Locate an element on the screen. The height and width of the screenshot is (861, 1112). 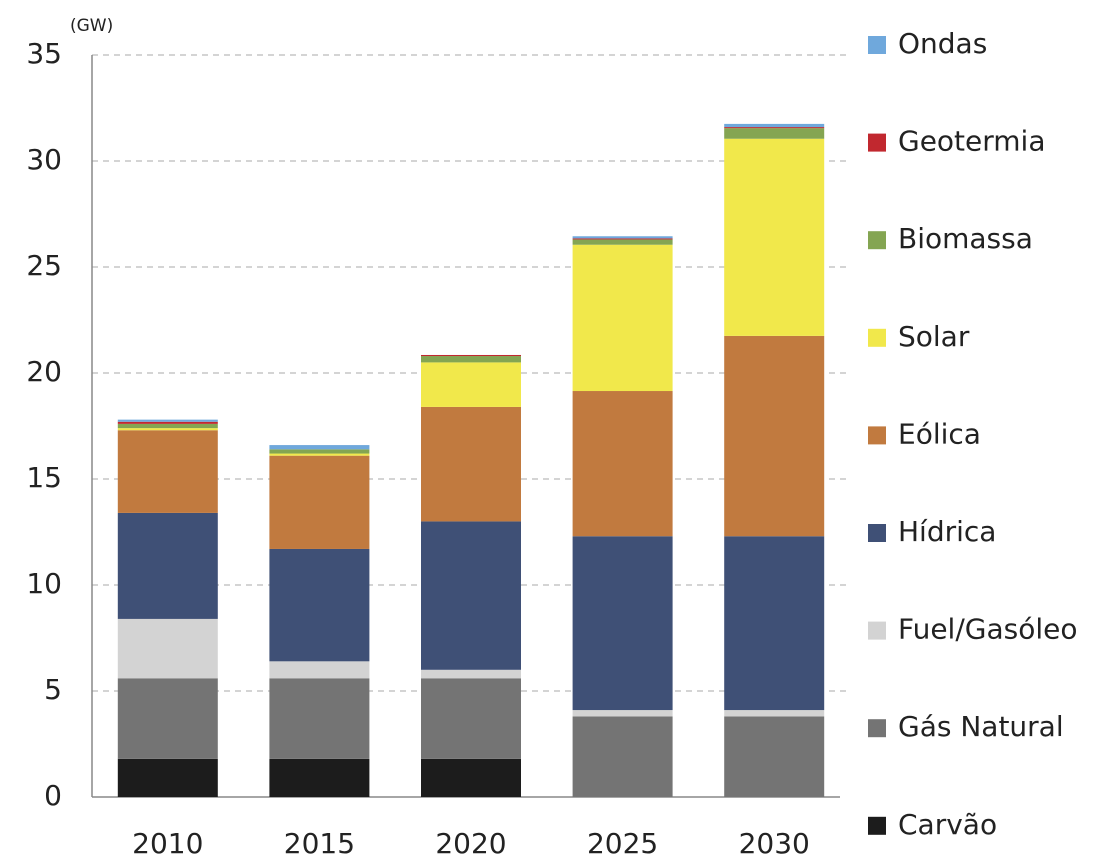
y-tick-label: 0 is located at coordinates (53, 795).